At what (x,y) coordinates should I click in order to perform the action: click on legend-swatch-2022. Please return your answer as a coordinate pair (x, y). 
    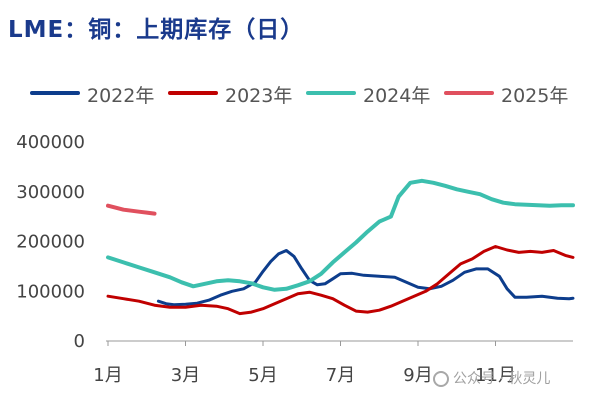
    Looking at the image, I should click on (55, 93).